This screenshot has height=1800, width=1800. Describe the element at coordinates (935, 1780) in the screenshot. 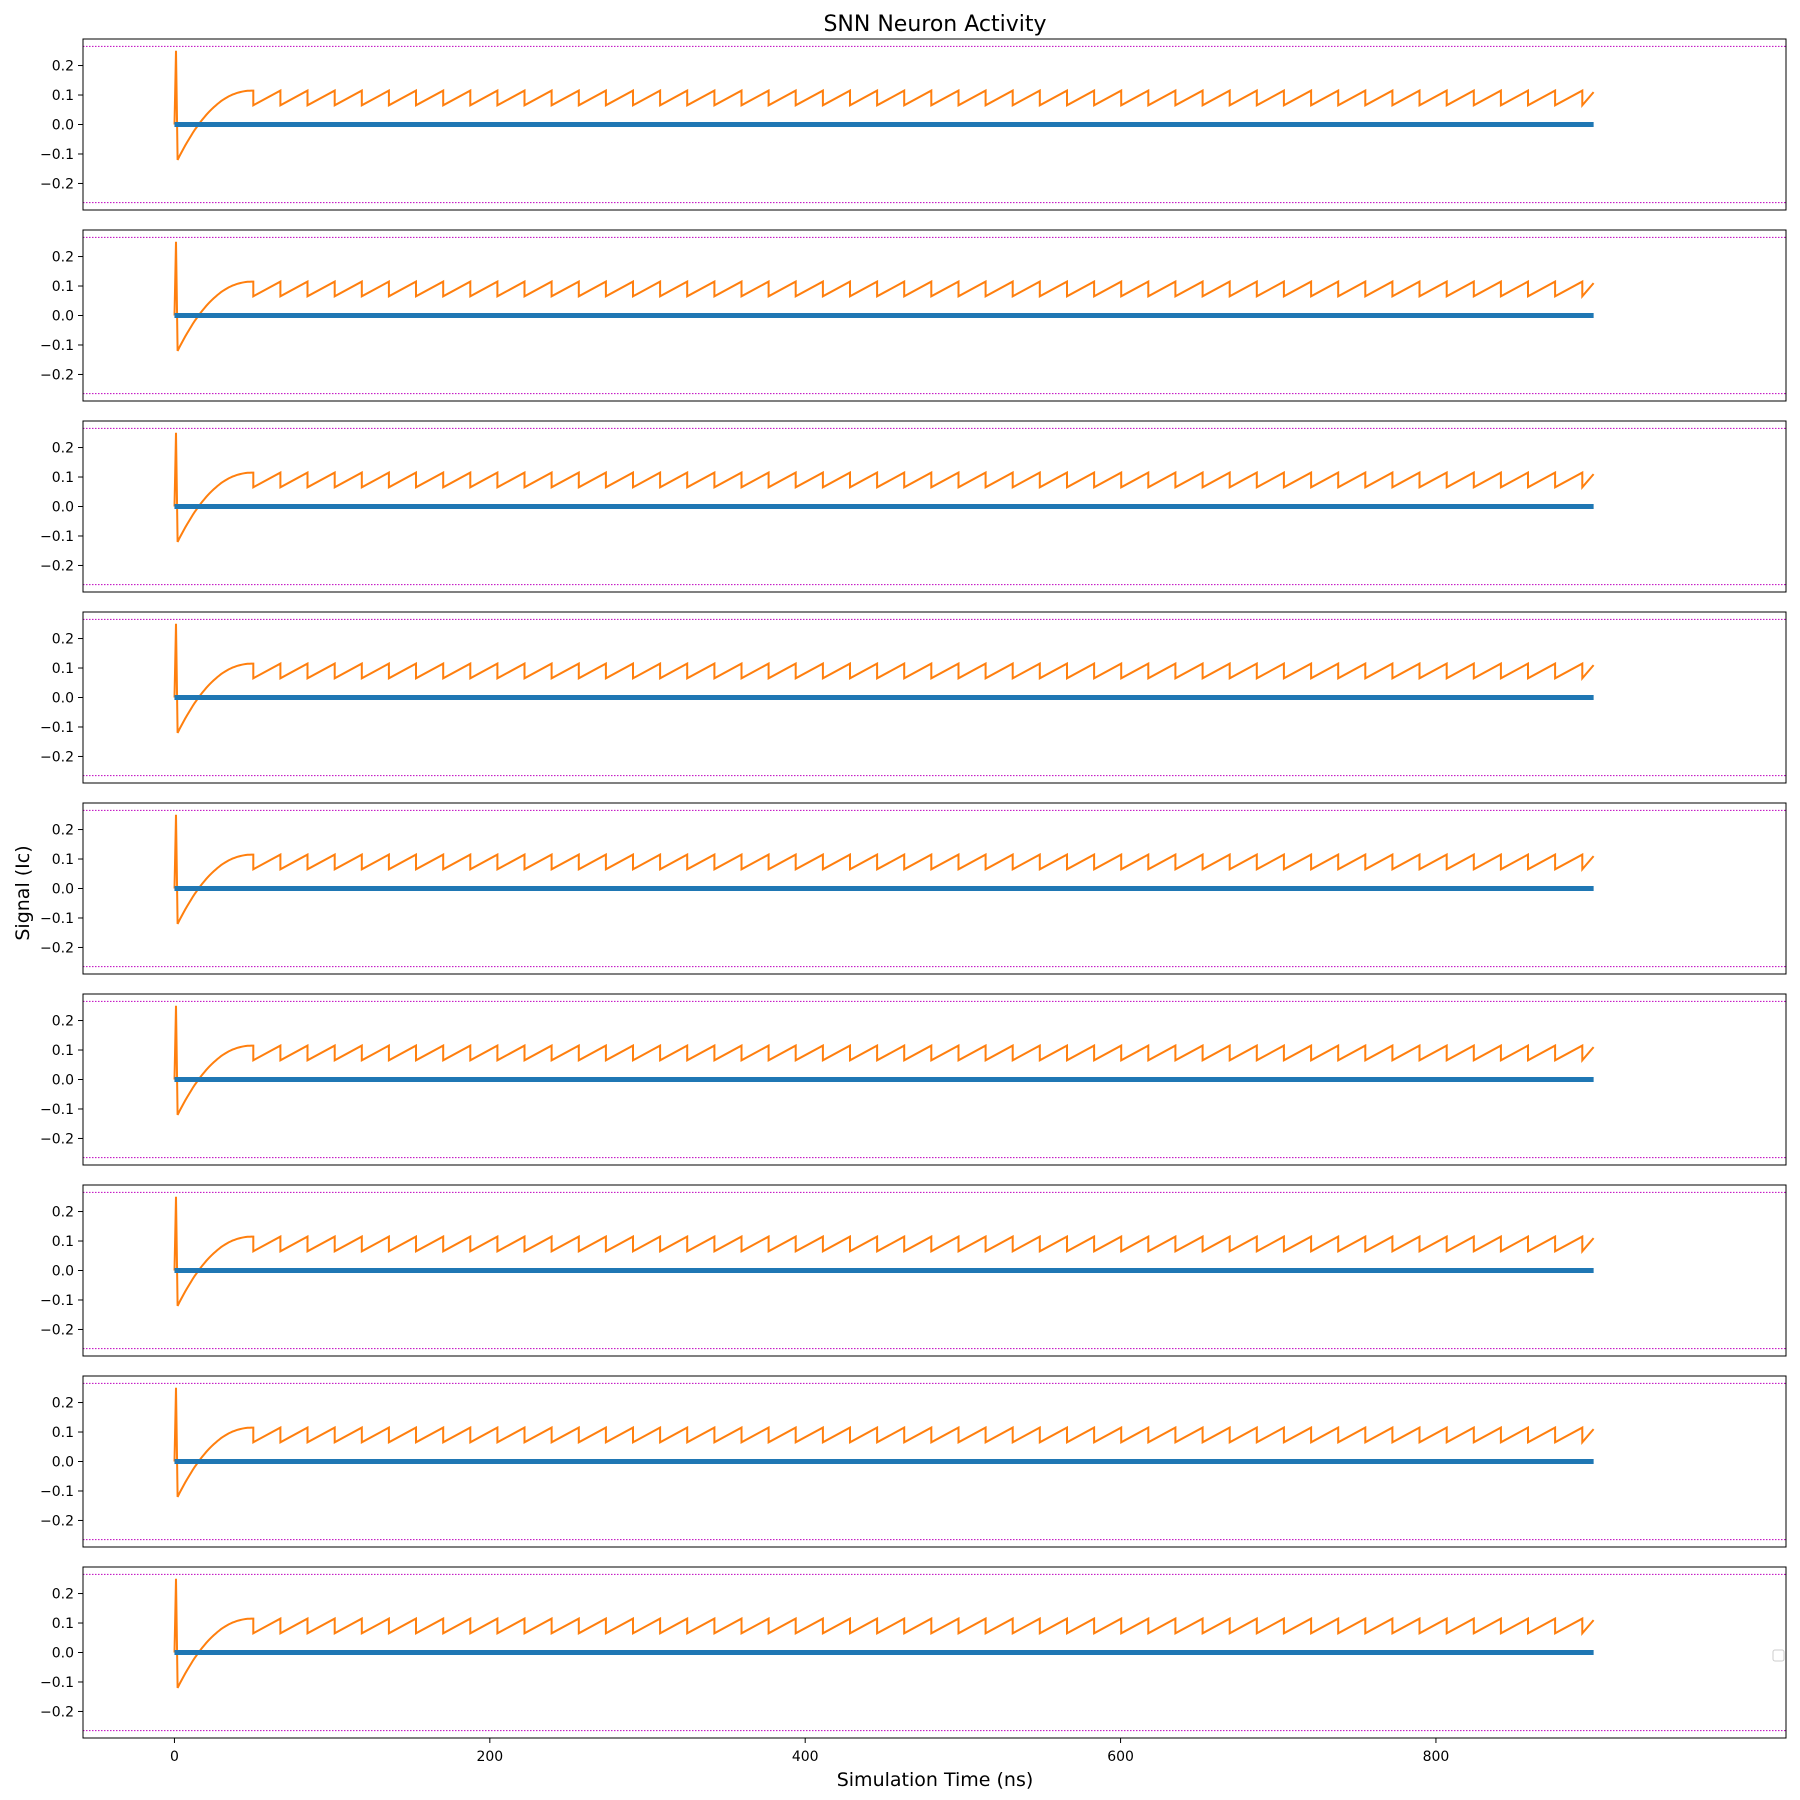

I see `x-axis-label: Simulation Time (ns)` at that location.